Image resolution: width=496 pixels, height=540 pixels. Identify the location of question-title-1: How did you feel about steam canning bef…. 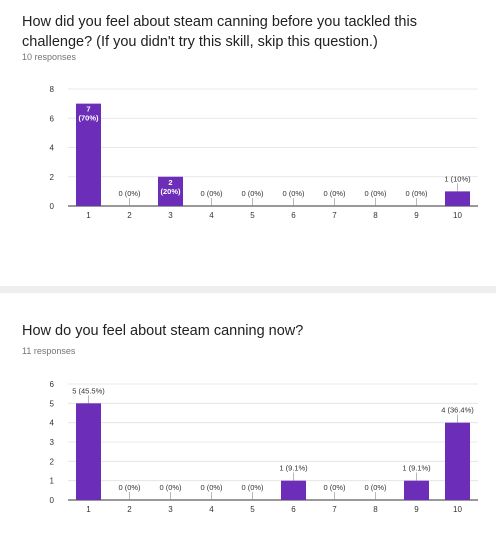
(219, 32).